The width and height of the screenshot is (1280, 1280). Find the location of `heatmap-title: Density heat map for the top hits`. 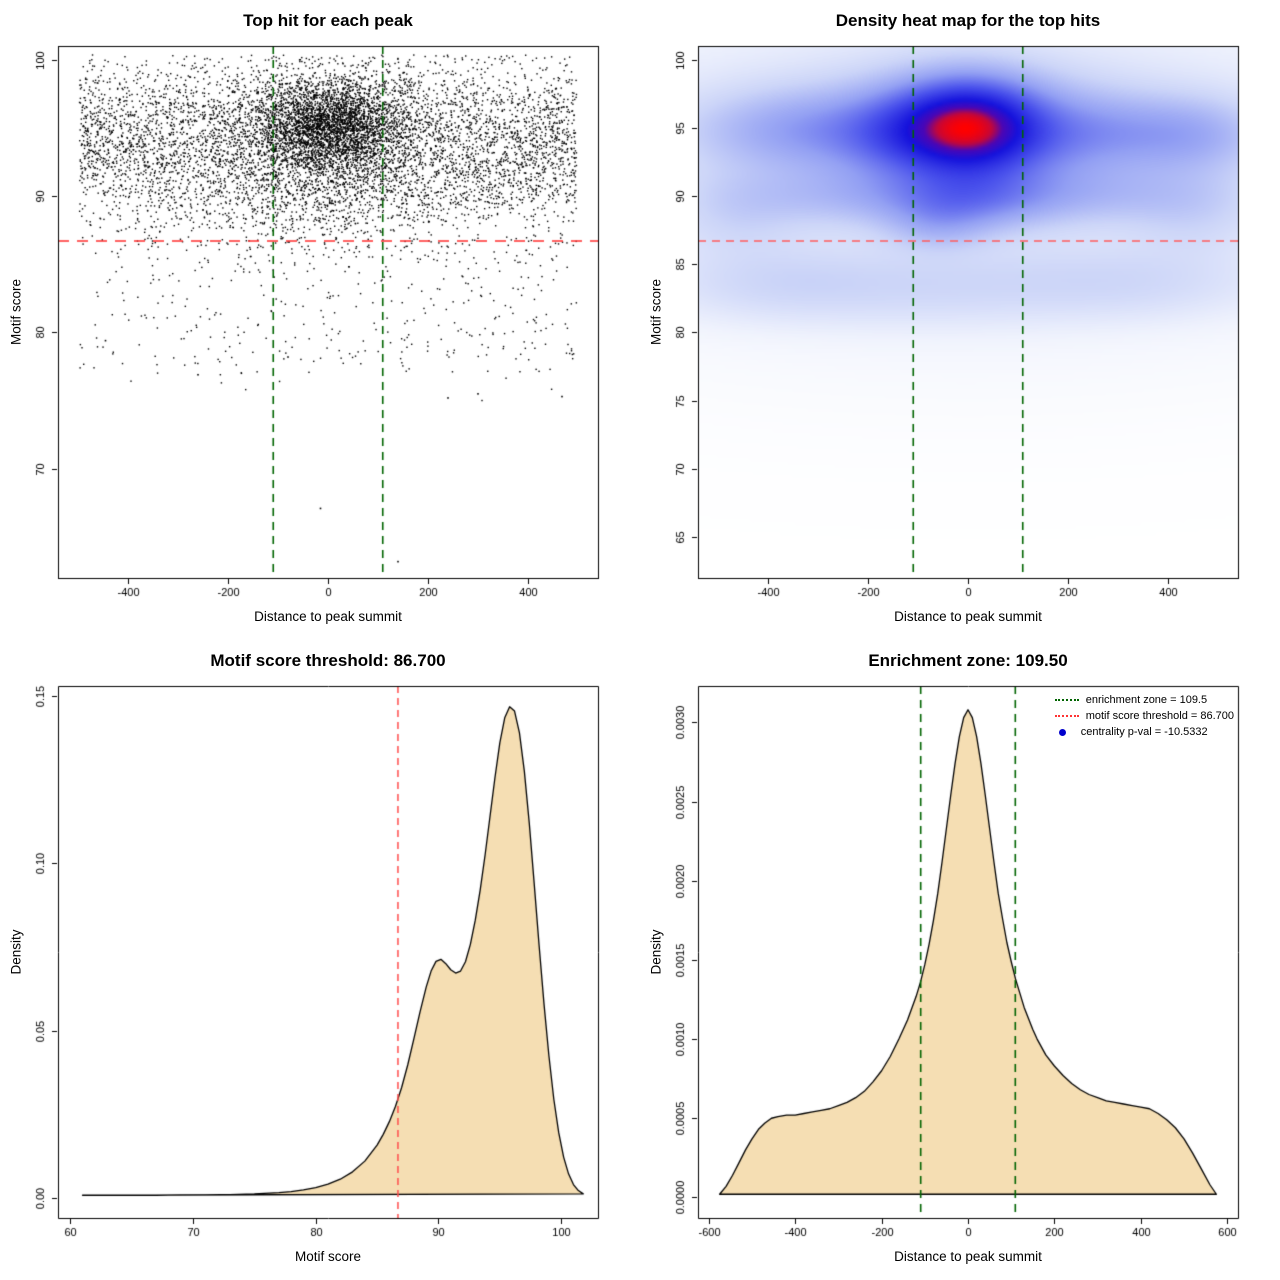

heatmap-title: Density heat map for the top hits is located at coordinates (968, 20).